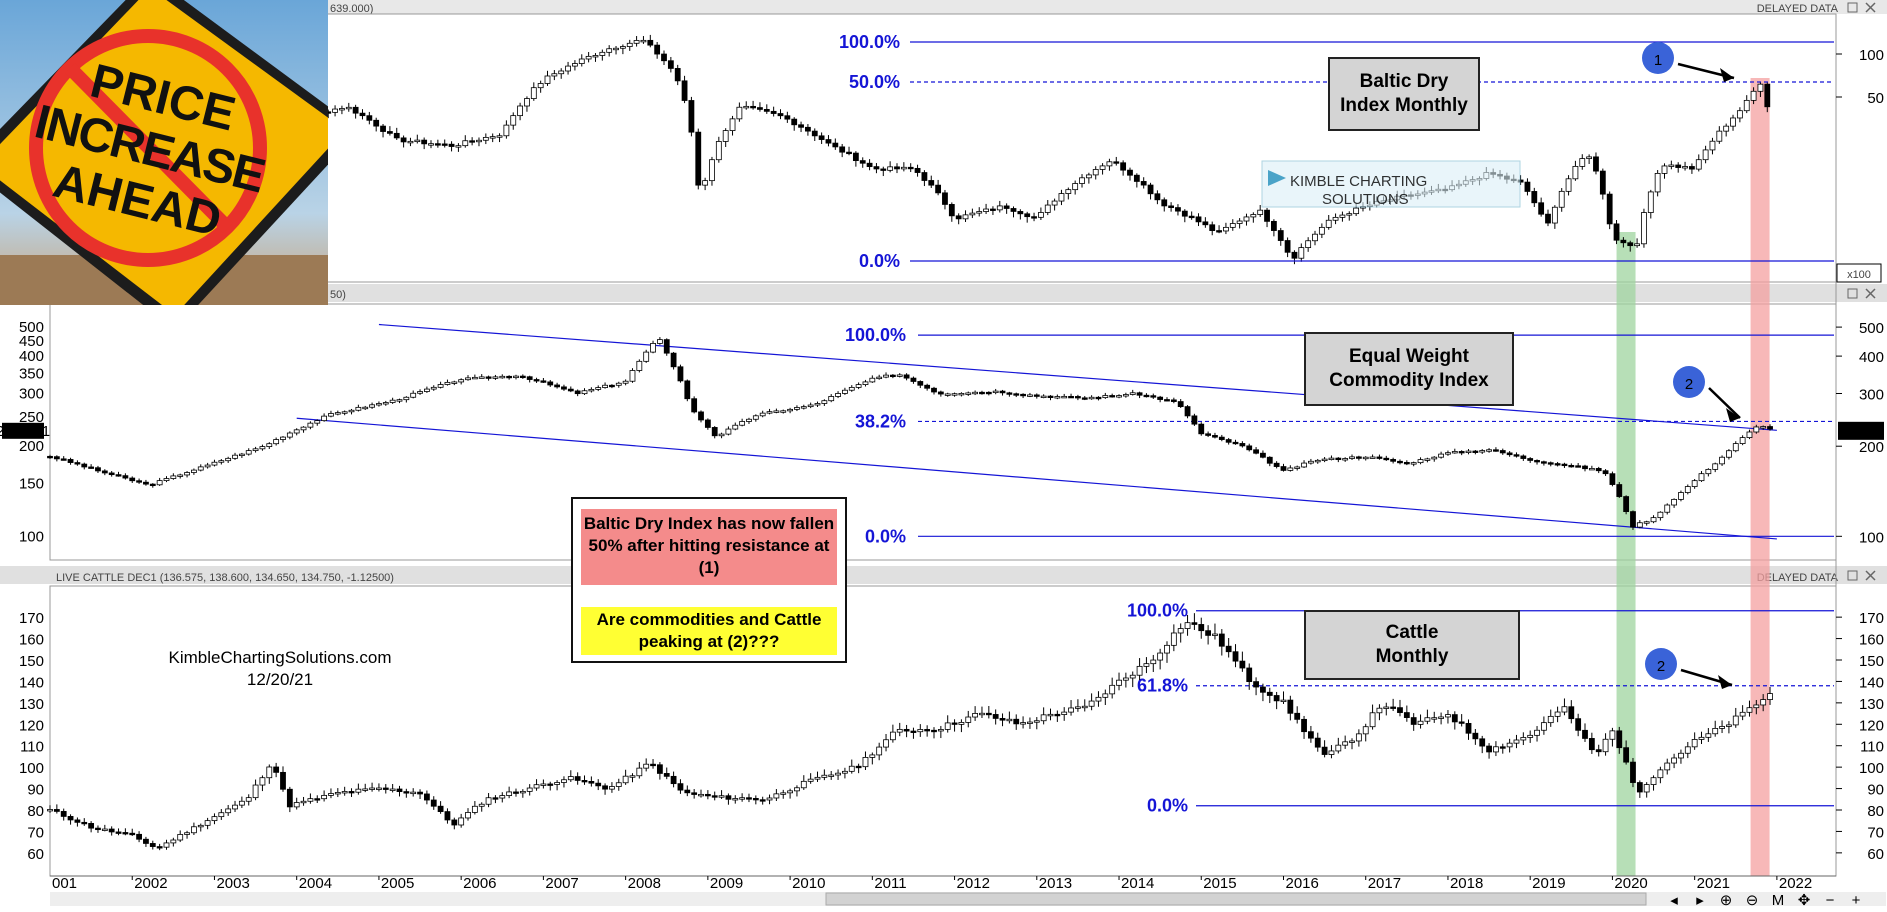 The width and height of the screenshot is (1887, 912). What do you see at coordinates (1871, 447) in the screenshot?
I see `commodity-right-tick-label: 200` at bounding box center [1871, 447].